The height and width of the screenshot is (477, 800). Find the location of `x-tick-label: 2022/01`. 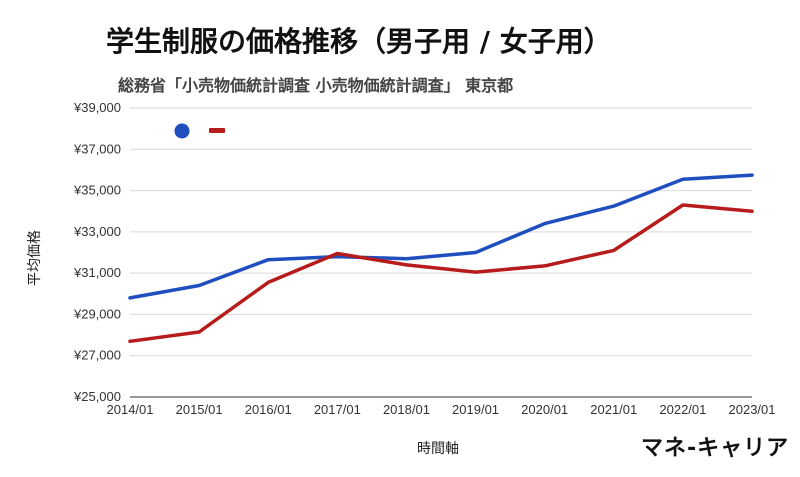

x-tick-label: 2022/01 is located at coordinates (682, 409).